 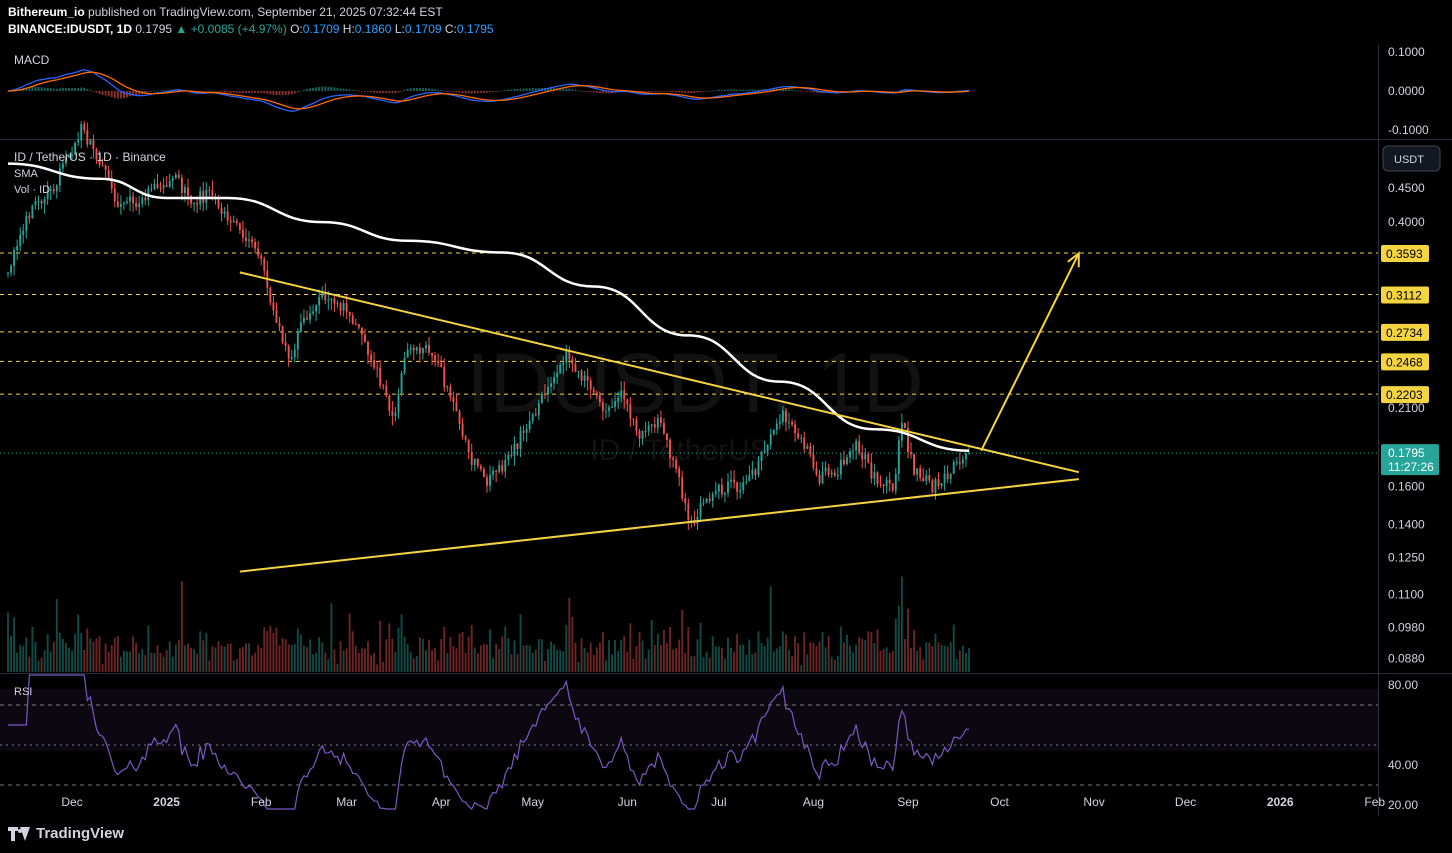 I want to click on macd-label: MACD, so click(x=32, y=60).